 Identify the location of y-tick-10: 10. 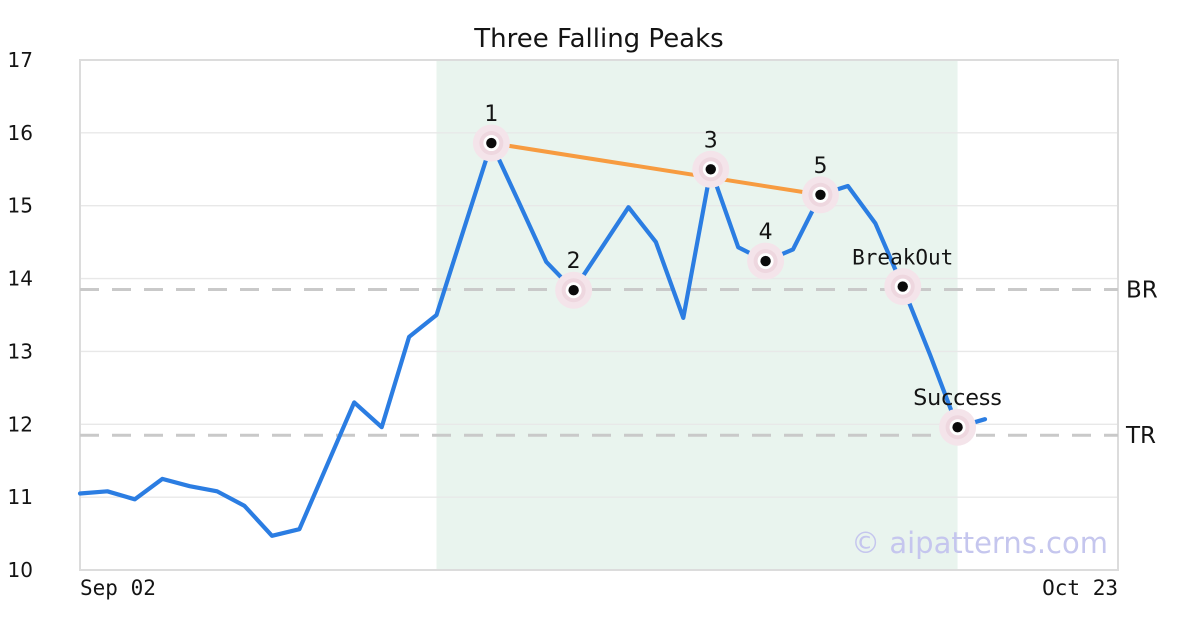
(20, 570).